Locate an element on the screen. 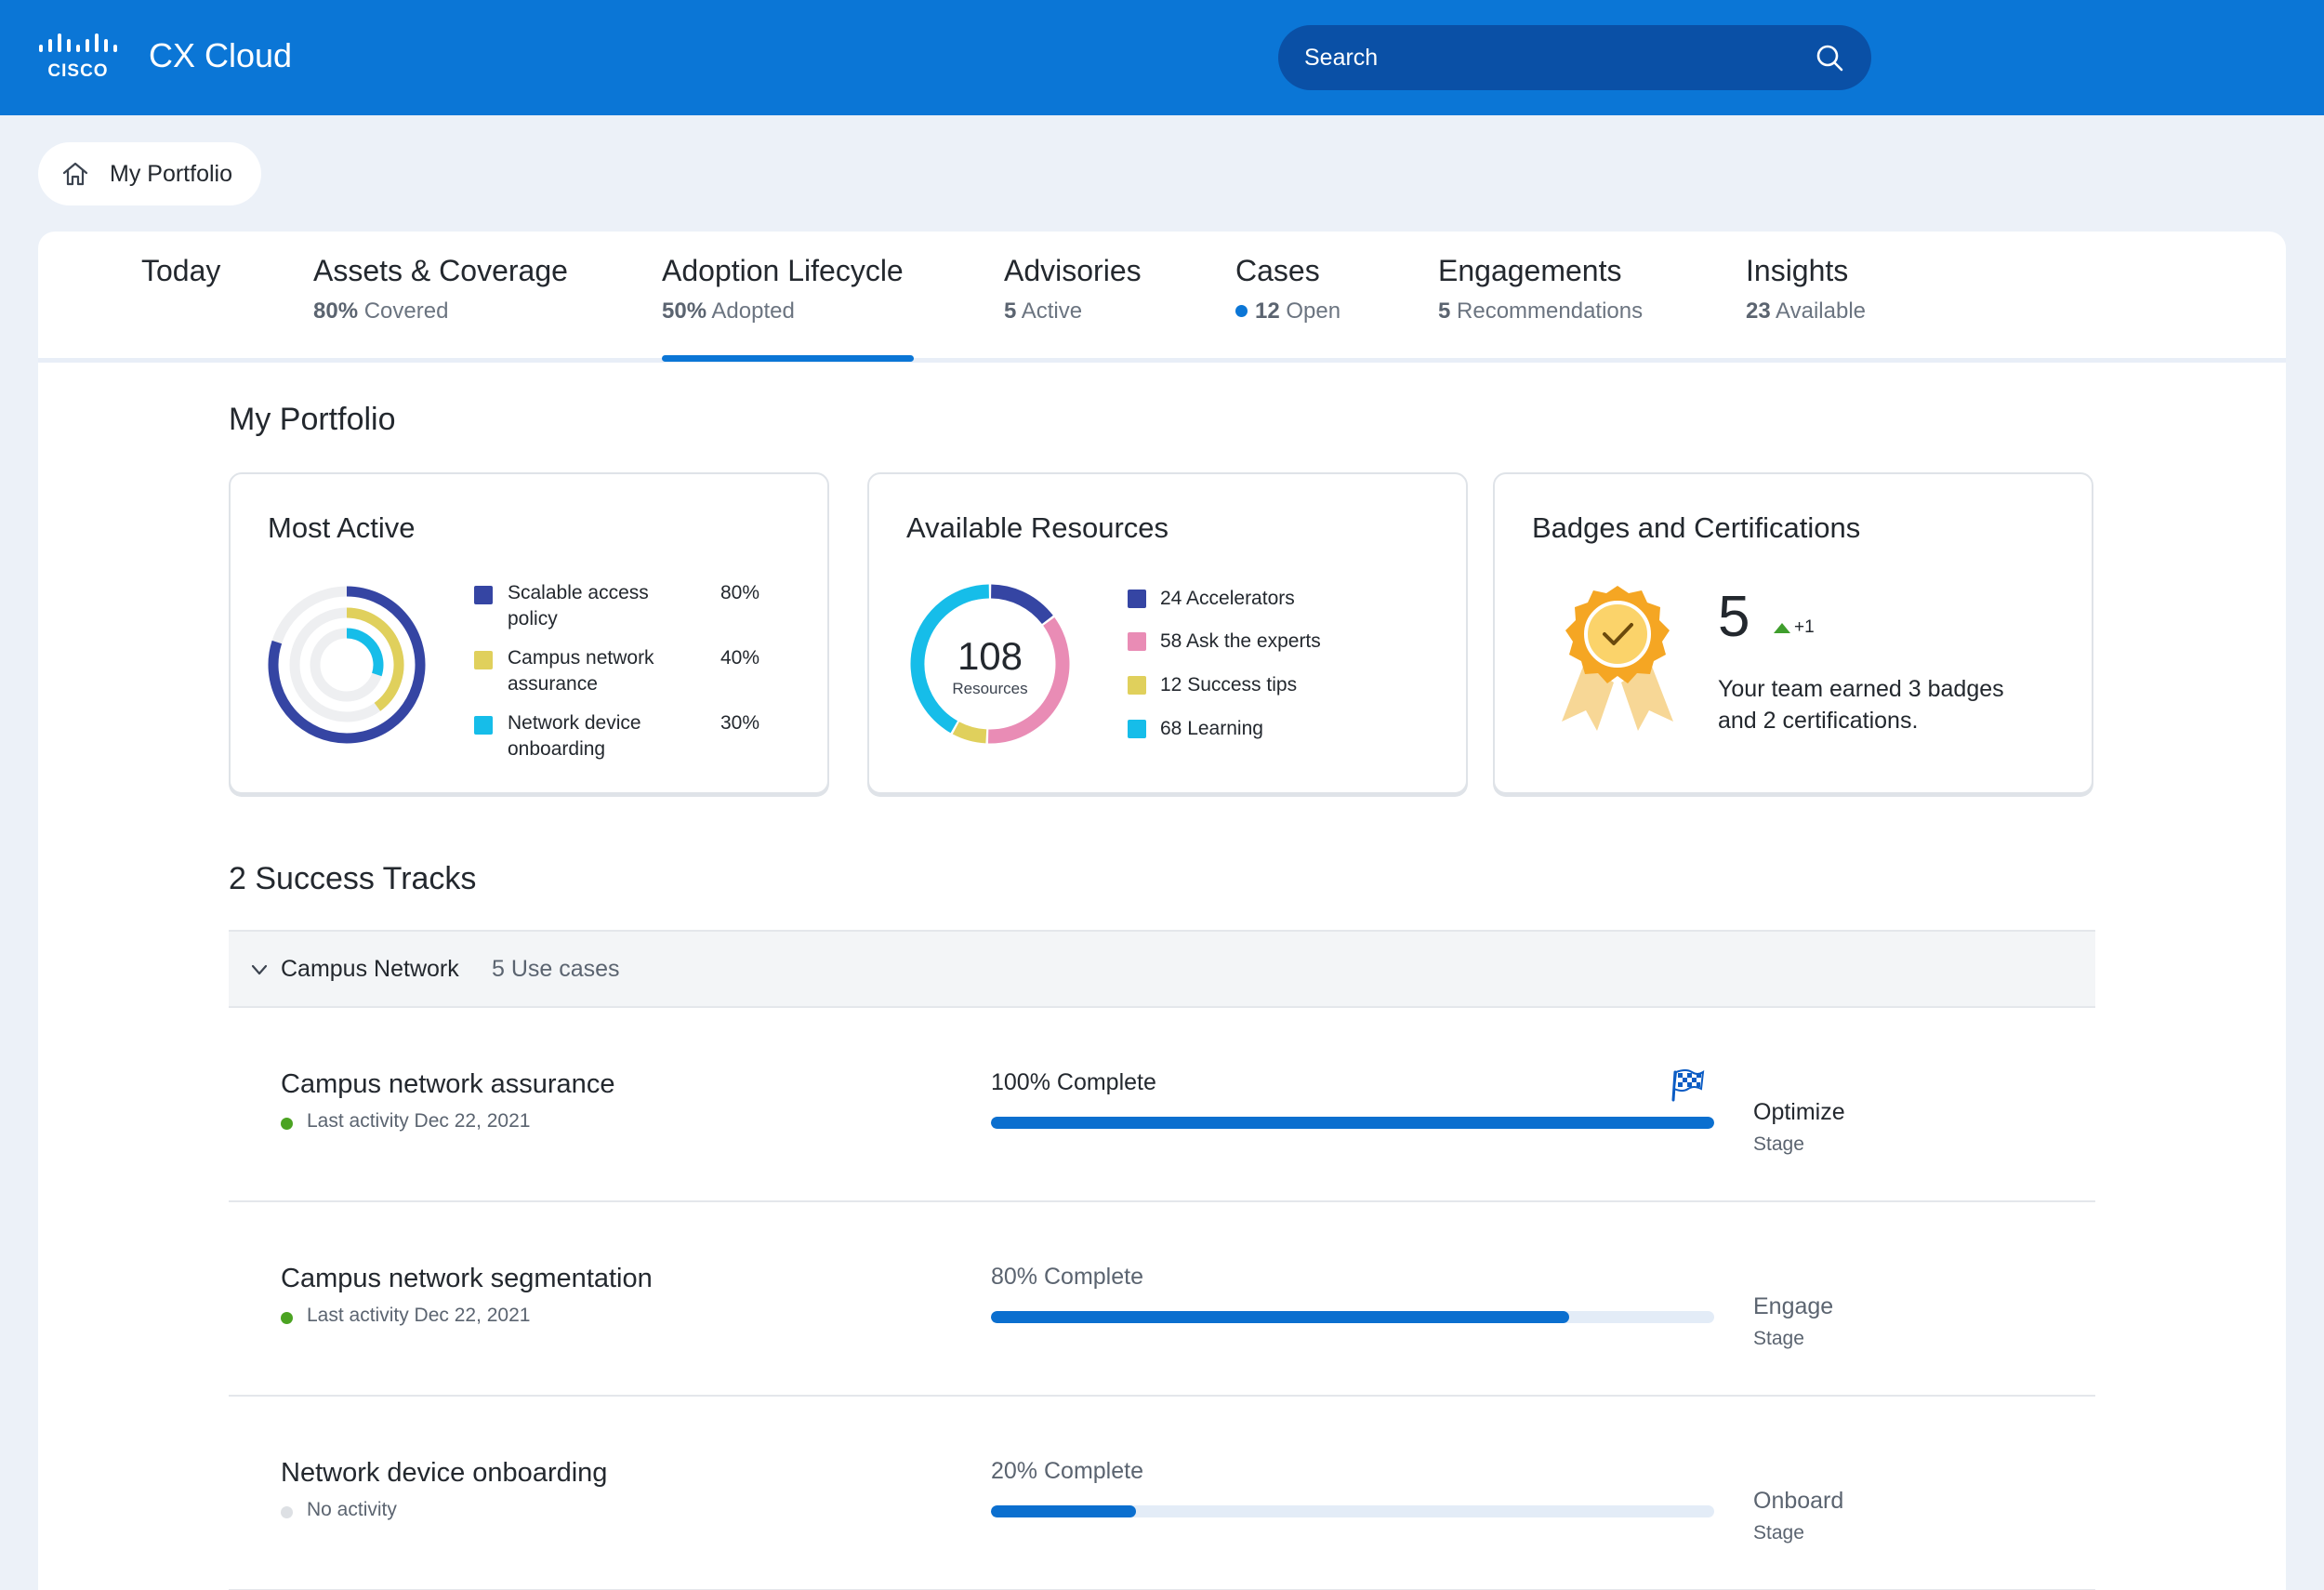 This screenshot has height=1590, width=2324. award-ribbon-icon is located at coordinates (1617, 658).